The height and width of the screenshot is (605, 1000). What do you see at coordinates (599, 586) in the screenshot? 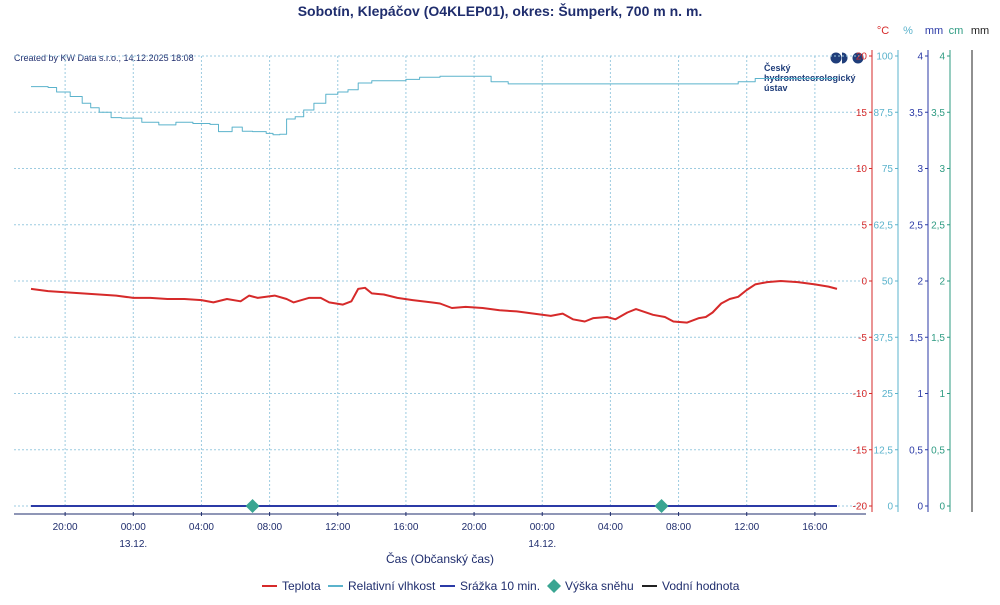
I see `legend-label: Výška sněhu` at bounding box center [599, 586].